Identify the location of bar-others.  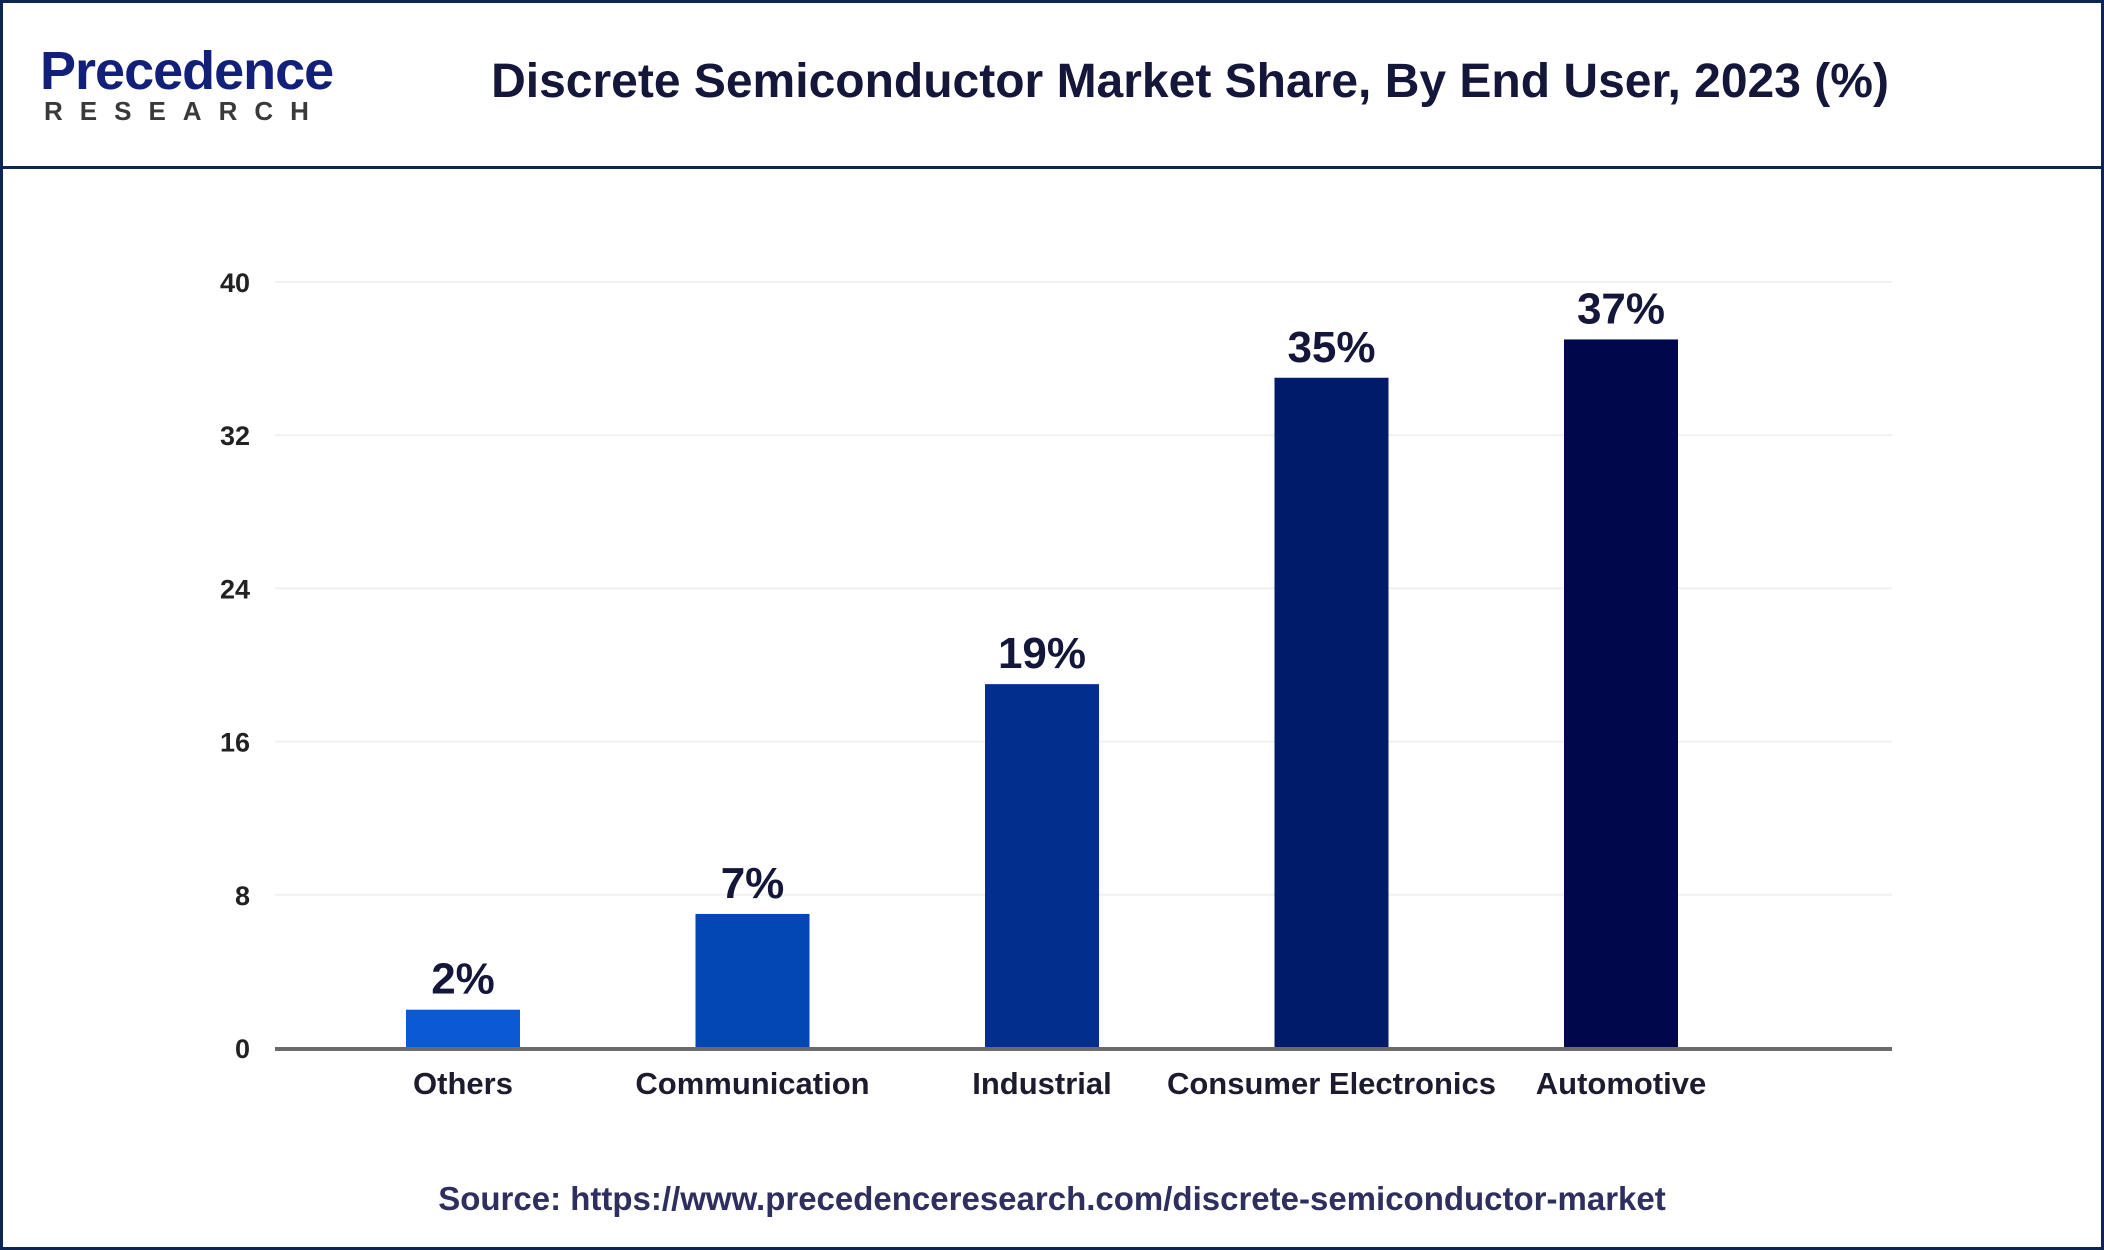
(463, 1028).